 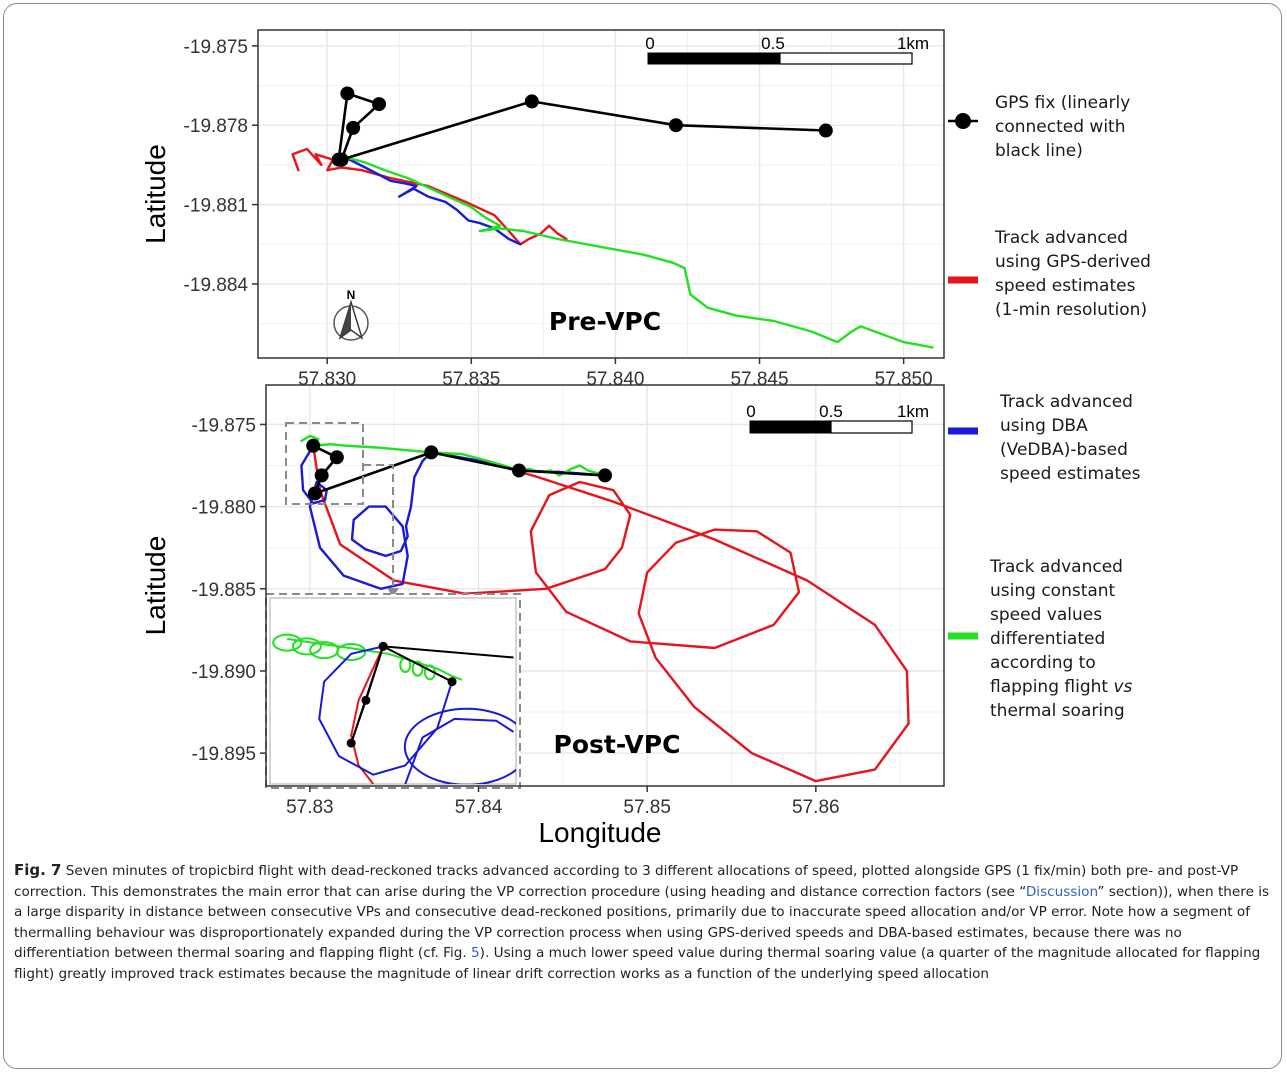 I want to click on zoom-inset, so click(x=393, y=605).